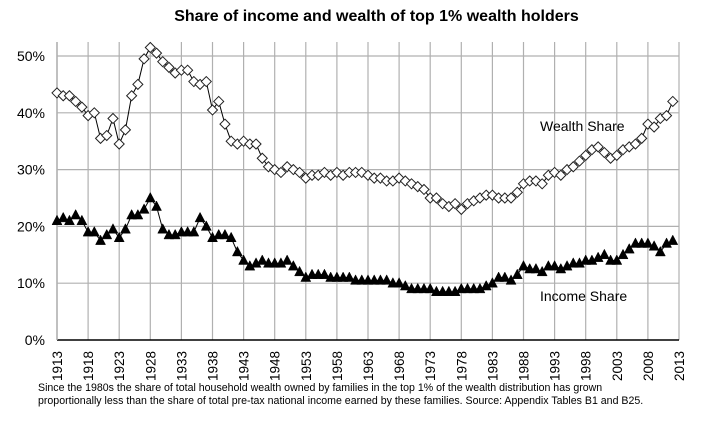 Image resolution: width=713 pixels, height=423 pixels. What do you see at coordinates (492, 366) in the screenshot?
I see `x-tick-label: 1983` at bounding box center [492, 366].